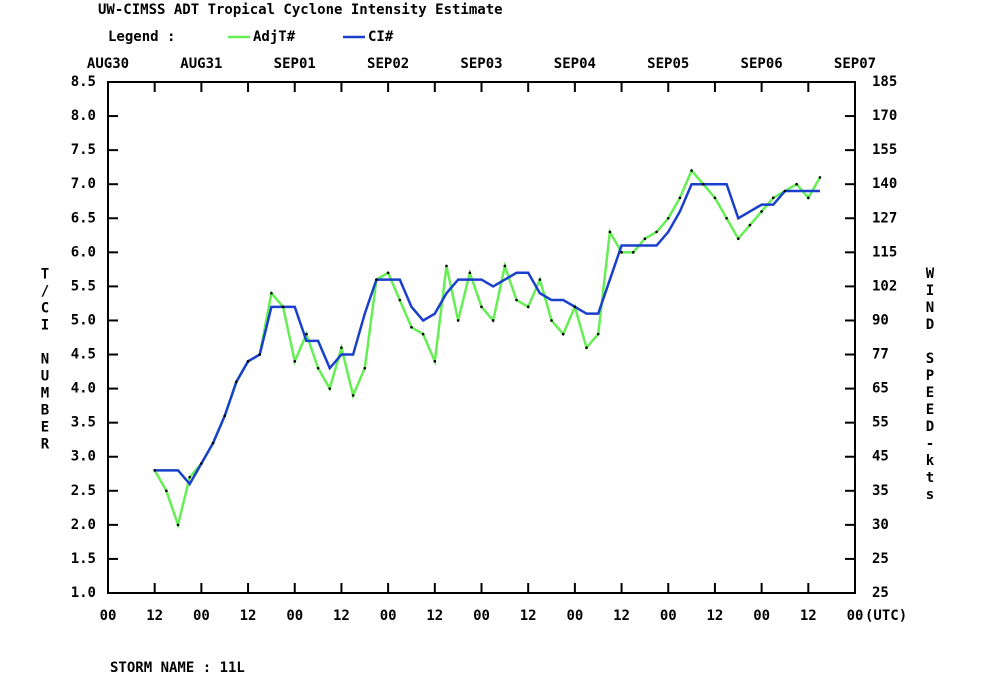 The height and width of the screenshot is (685, 1000). What do you see at coordinates (481, 64) in the screenshot?
I see `date-tick-label: SEP03` at bounding box center [481, 64].